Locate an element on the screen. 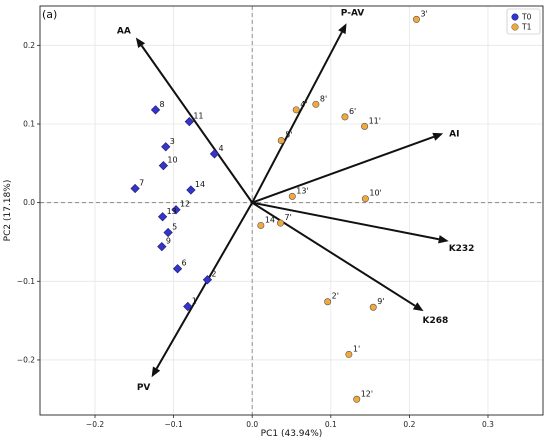  x-tick-label: 0.1 is located at coordinates (331, 424).